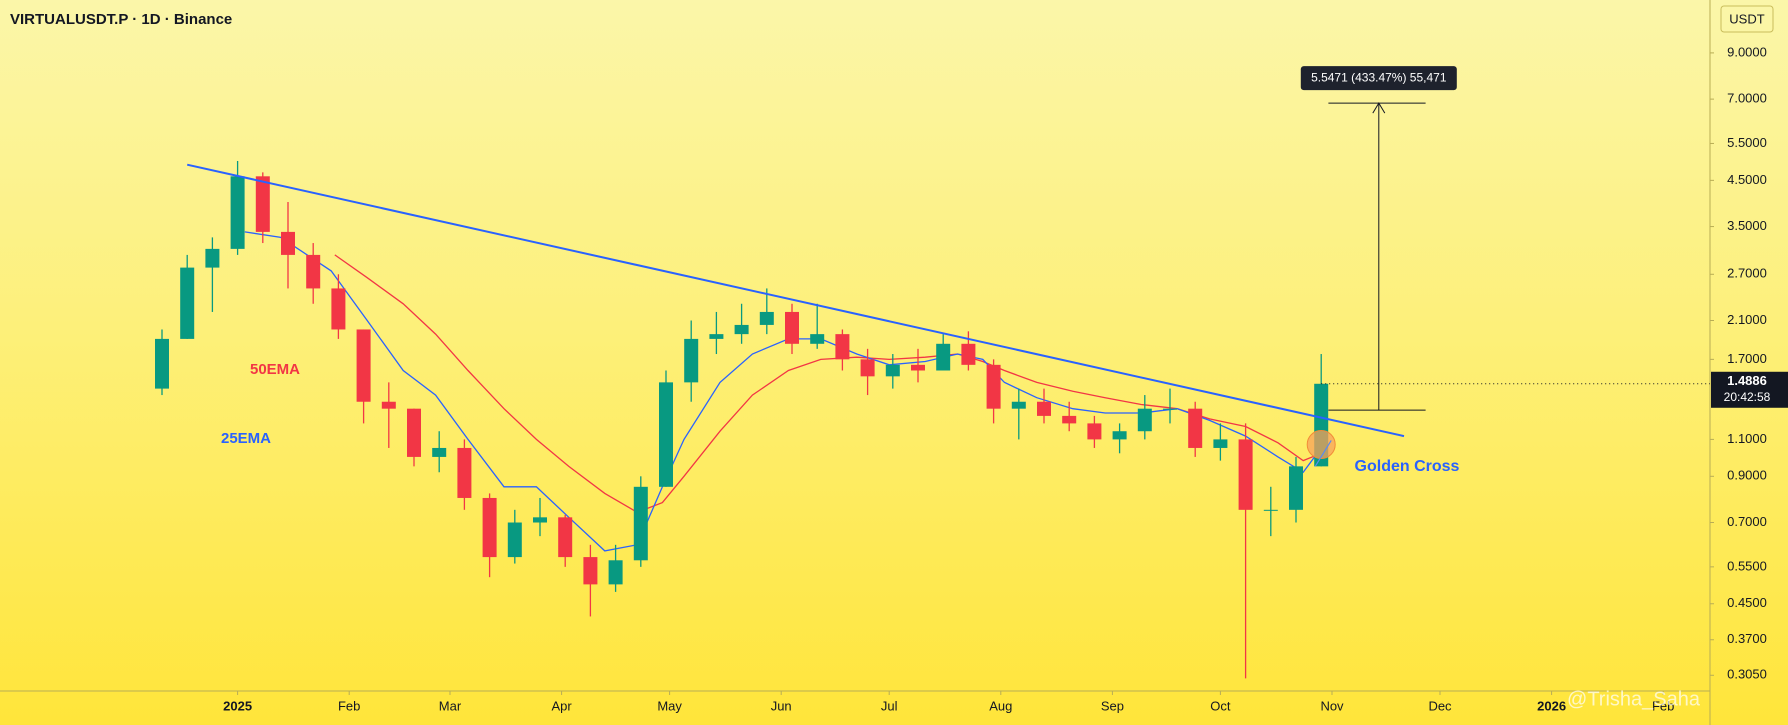 The width and height of the screenshot is (1788, 725). I want to click on y-tick-label: 1.7000, so click(1747, 358).